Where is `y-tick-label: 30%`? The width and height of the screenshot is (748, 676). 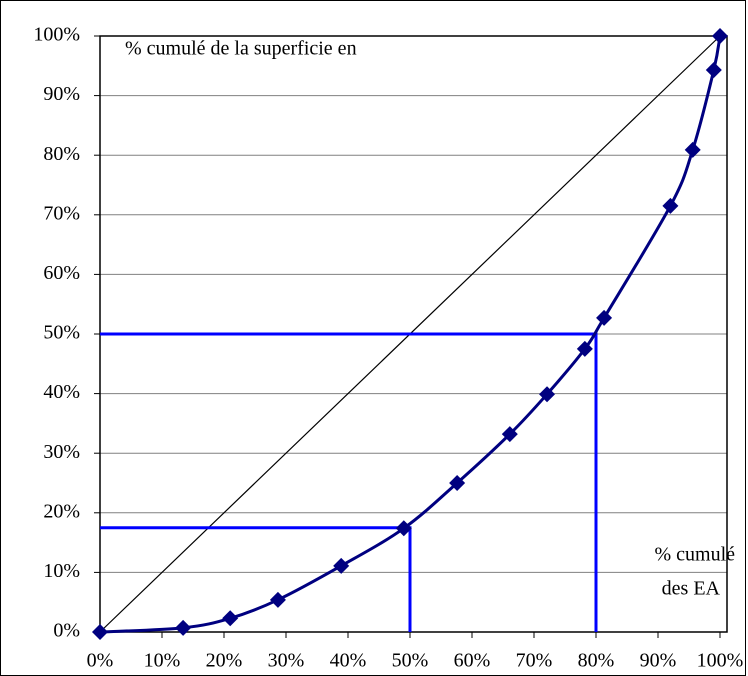 y-tick-label: 30% is located at coordinates (61, 452).